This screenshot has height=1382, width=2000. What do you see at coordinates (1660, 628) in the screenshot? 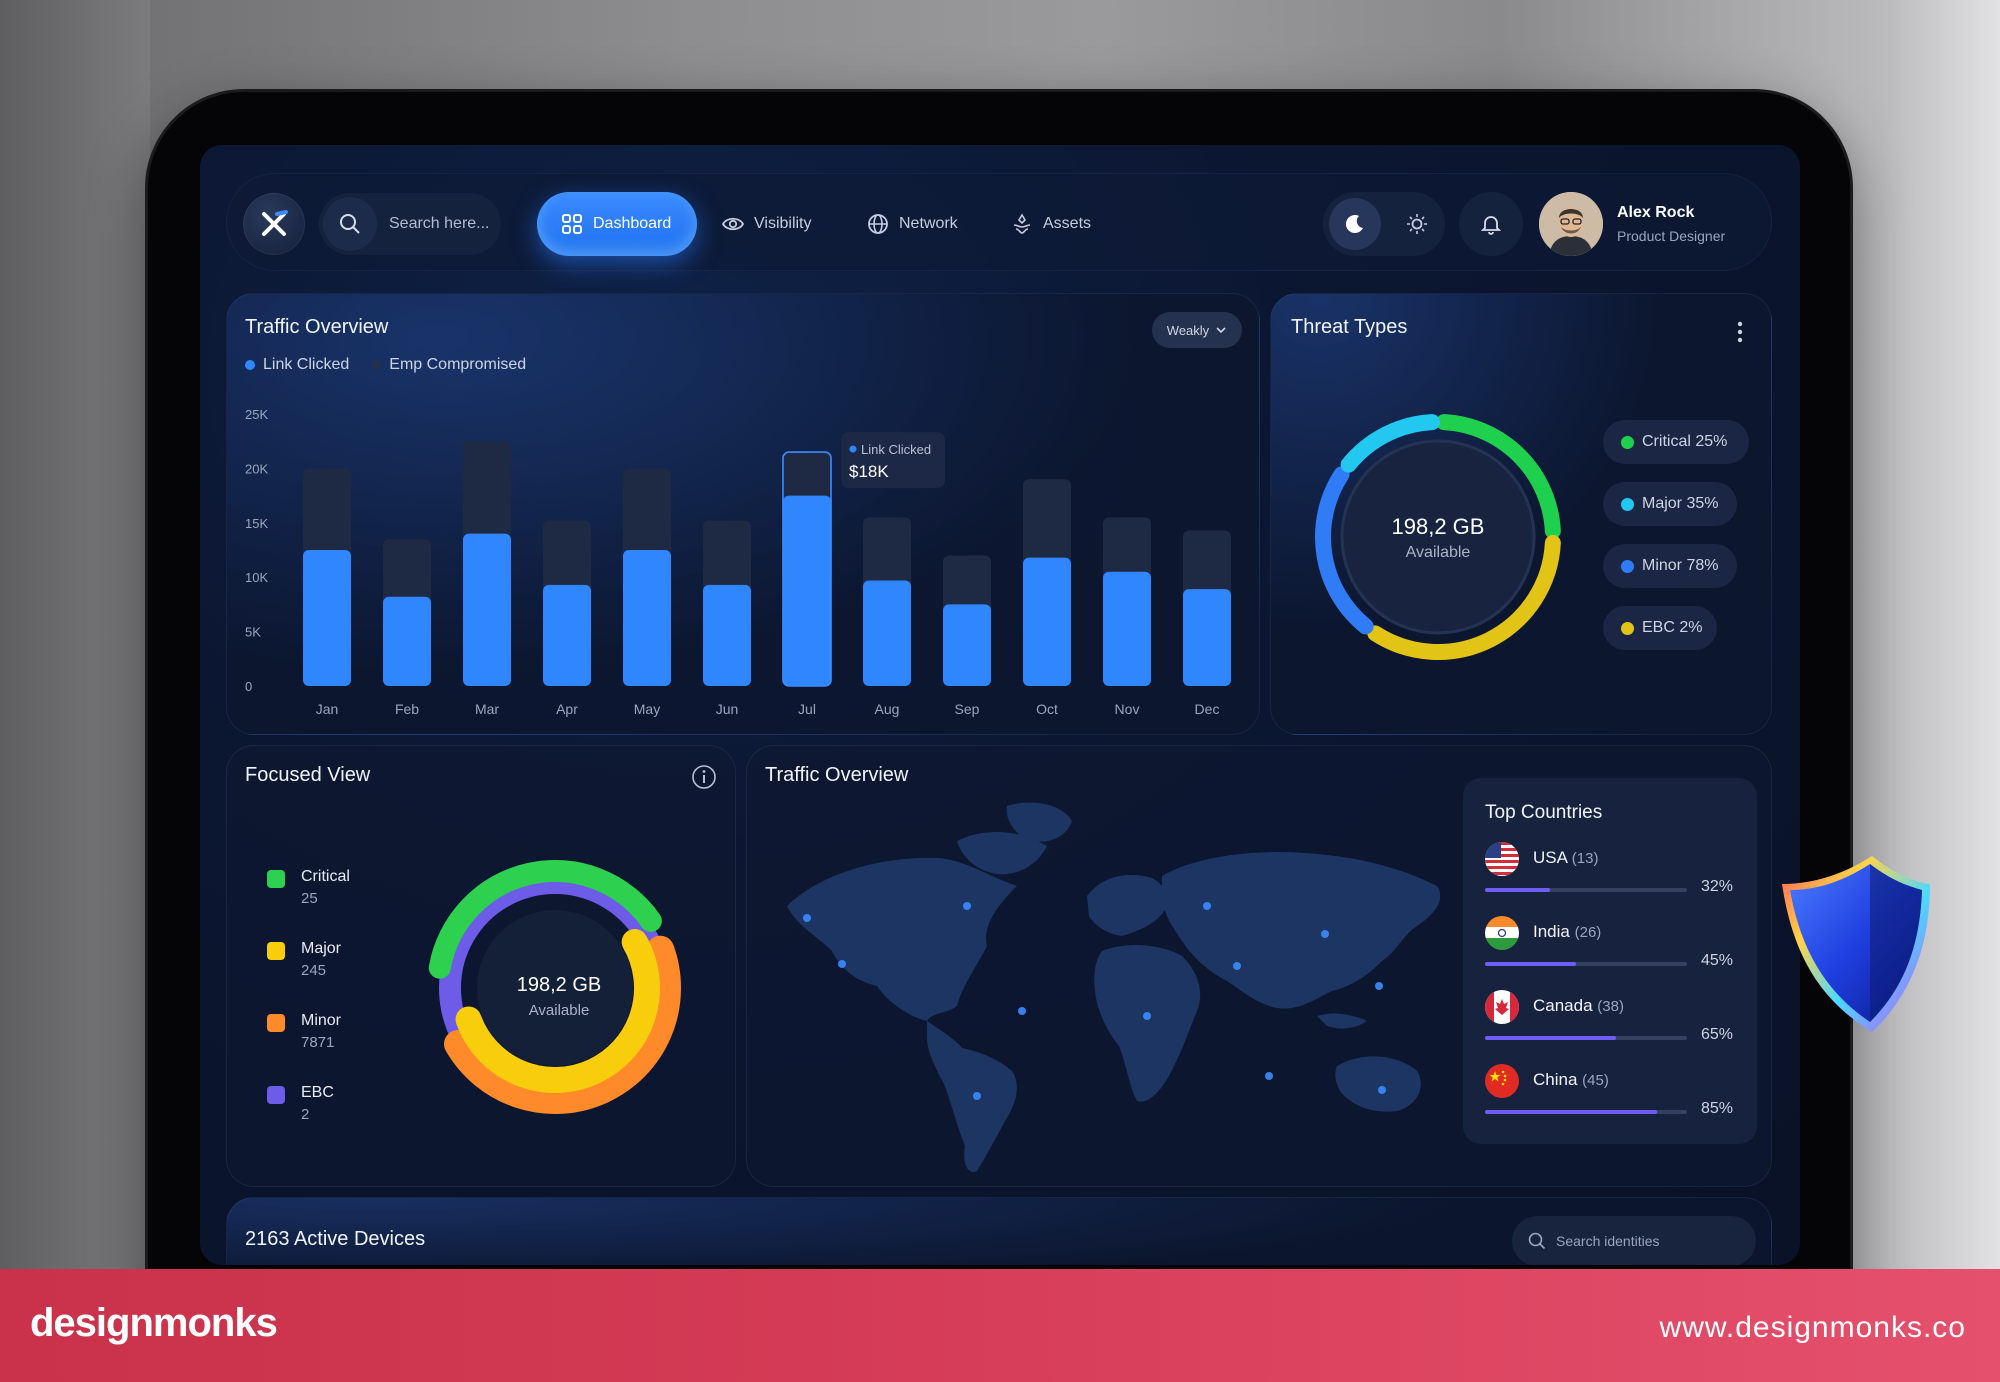
I see `legend-ebc: EBC 2%` at bounding box center [1660, 628].